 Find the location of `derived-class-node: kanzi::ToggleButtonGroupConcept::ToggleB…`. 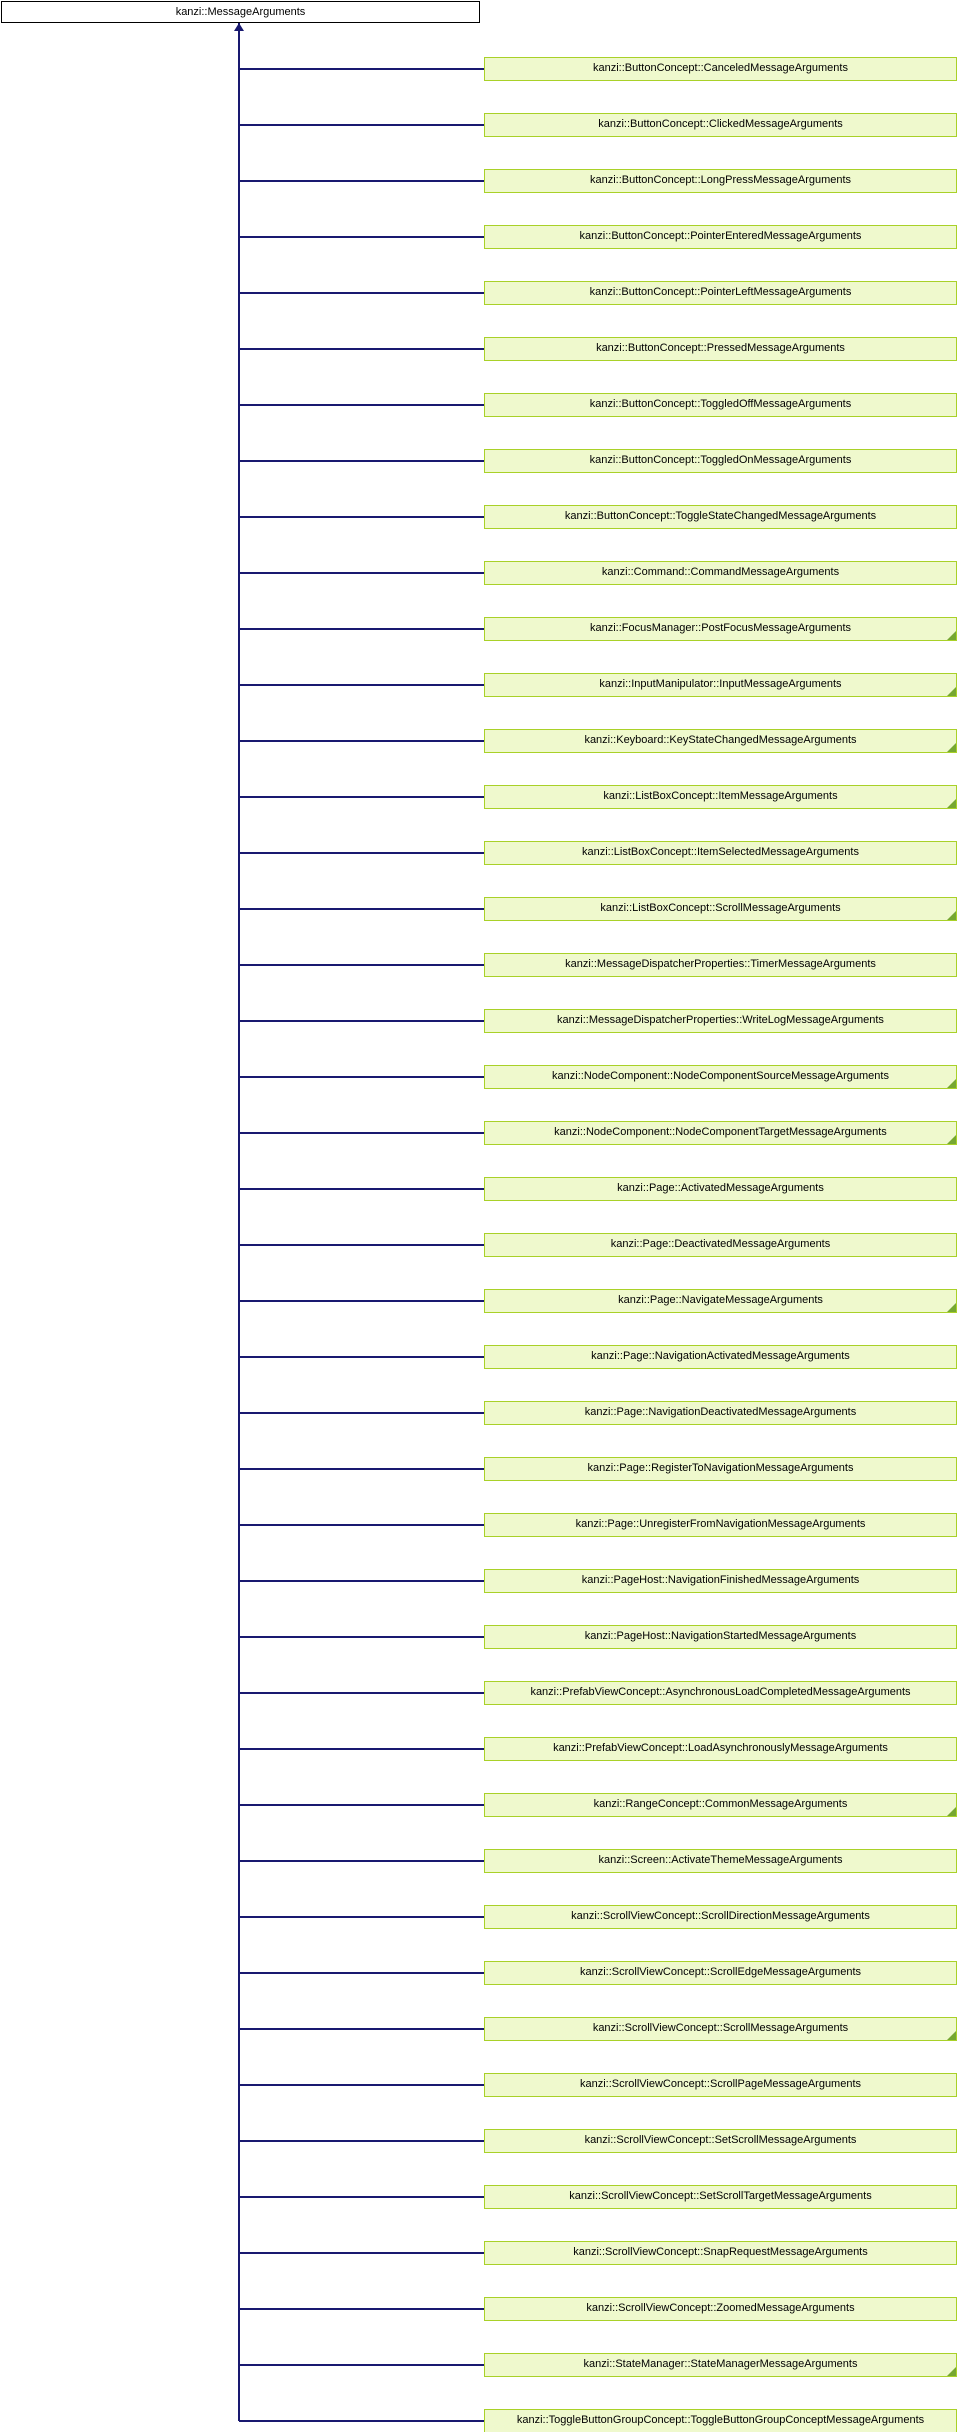

derived-class-node: kanzi::ToggleButtonGroupConcept::ToggleB… is located at coordinates (720, 2420).